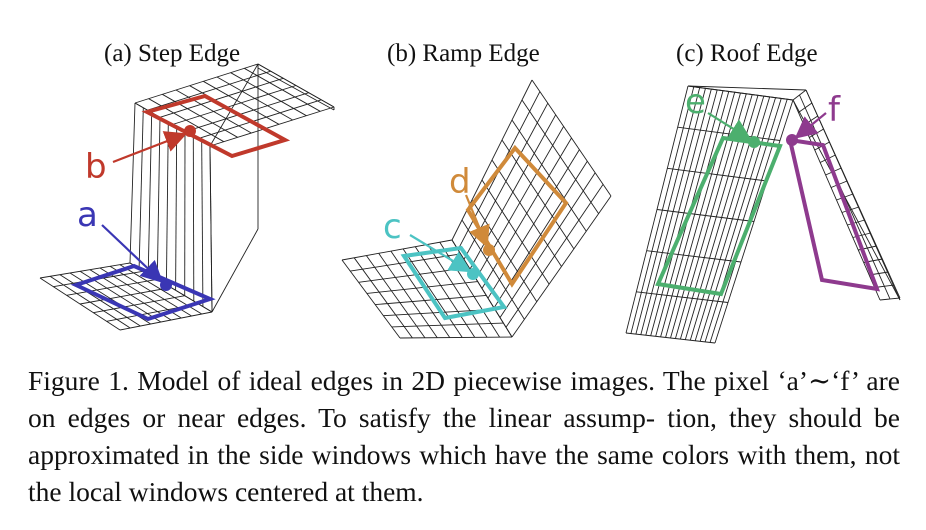 The width and height of the screenshot is (926, 530). What do you see at coordinates (440, 253) in the screenshot?
I see `arrow-c` at bounding box center [440, 253].